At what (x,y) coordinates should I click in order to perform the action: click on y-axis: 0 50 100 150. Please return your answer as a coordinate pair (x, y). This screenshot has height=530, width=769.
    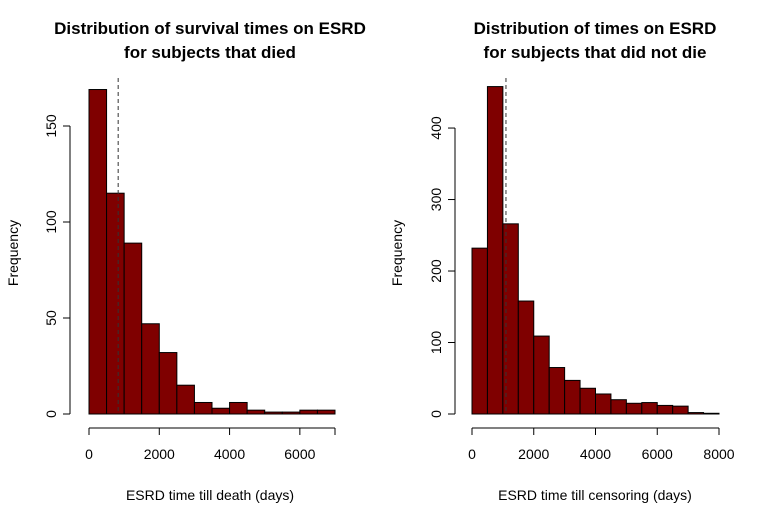
    Looking at the image, I should click on (57, 266).